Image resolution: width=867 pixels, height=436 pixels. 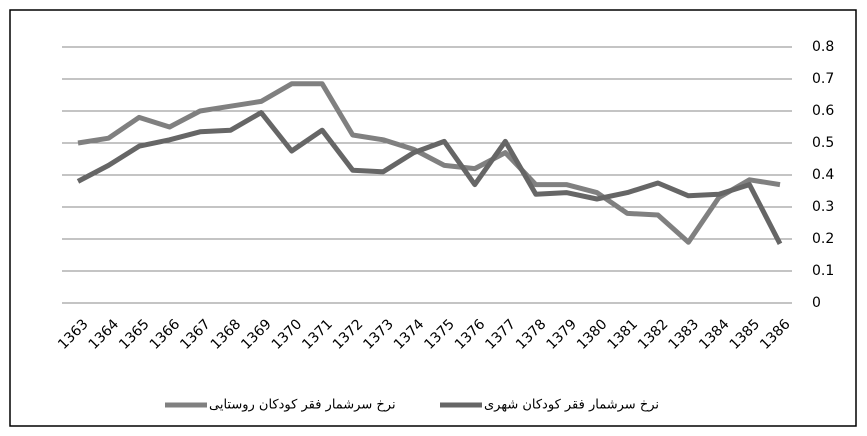 What do you see at coordinates (823, 79) in the screenshot?
I see `y-tick-label: 0.7` at bounding box center [823, 79].